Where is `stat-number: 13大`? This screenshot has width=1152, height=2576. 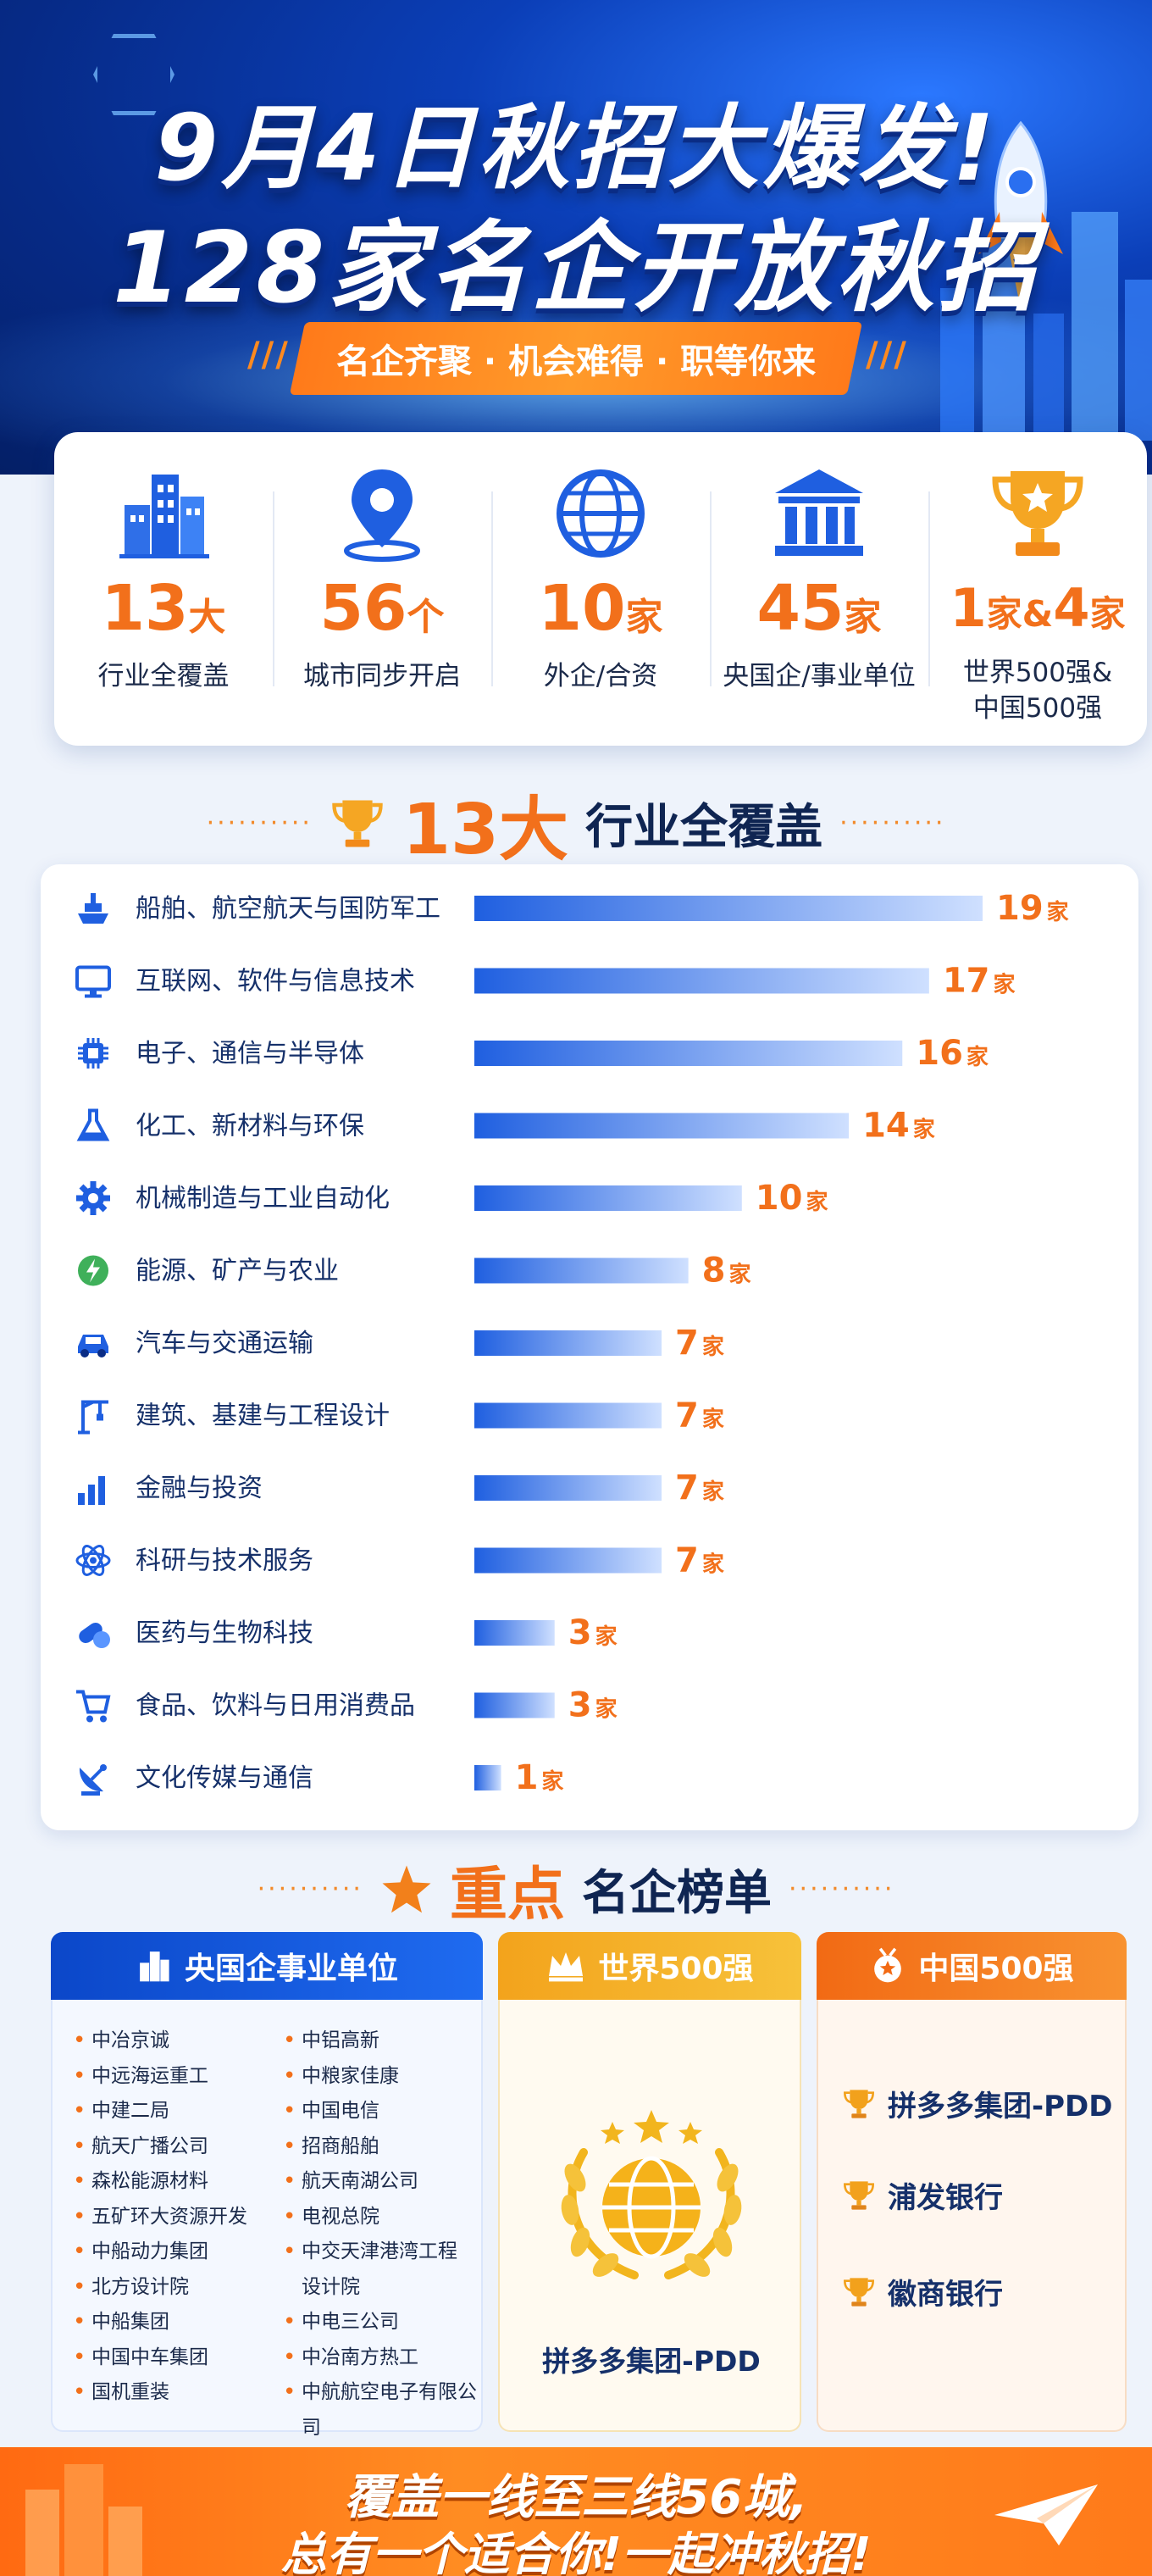 stat-number: 13大 is located at coordinates (163, 608).